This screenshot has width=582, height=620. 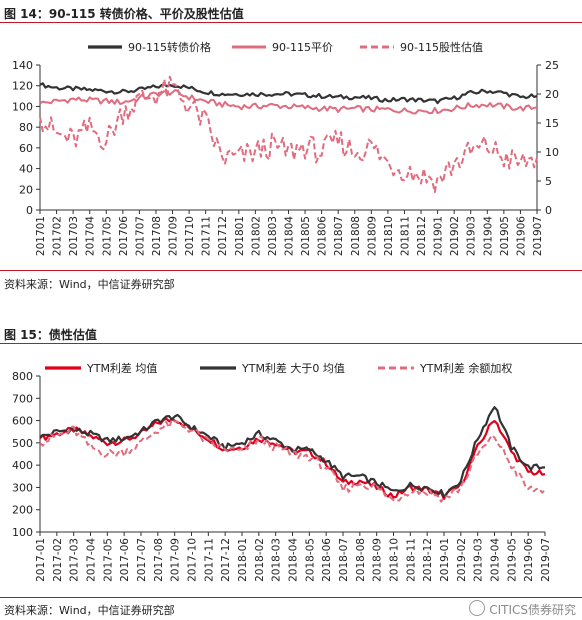 What do you see at coordinates (405, 236) in the screenshot?
I see `x-tick-label: 201811` at bounding box center [405, 236].